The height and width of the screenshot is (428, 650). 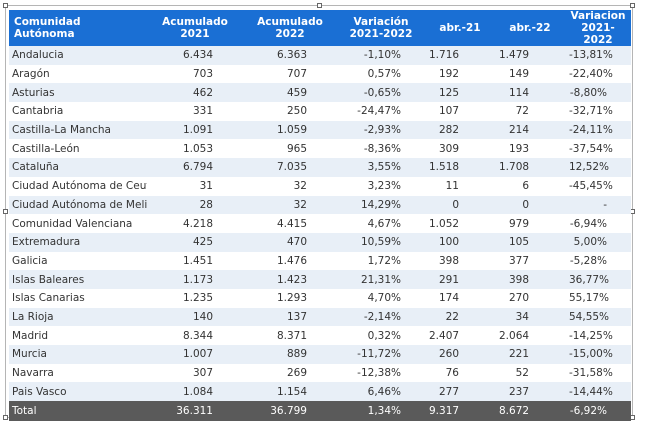 I want to click on variacion-abril-cell: -22,40%, so click(x=598, y=74).